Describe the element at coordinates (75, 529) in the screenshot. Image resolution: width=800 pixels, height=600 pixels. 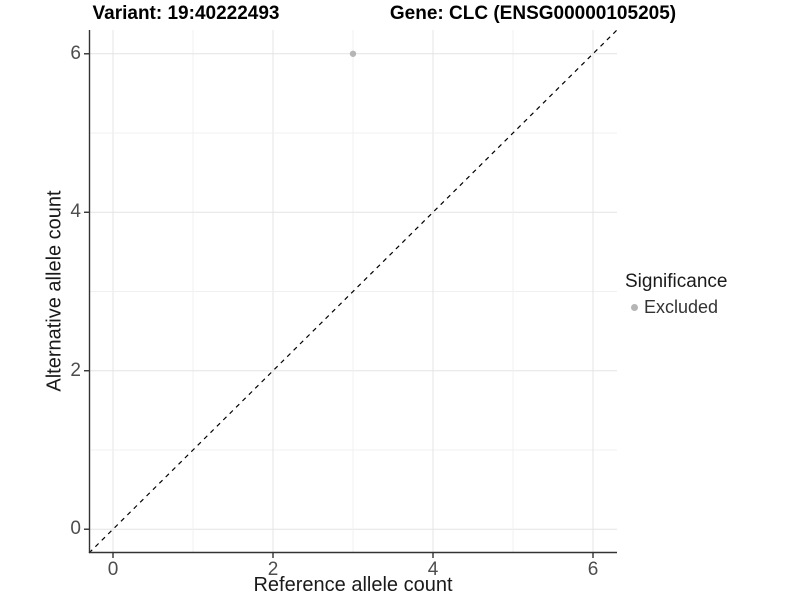
I see `y-tick-label: 0` at that location.